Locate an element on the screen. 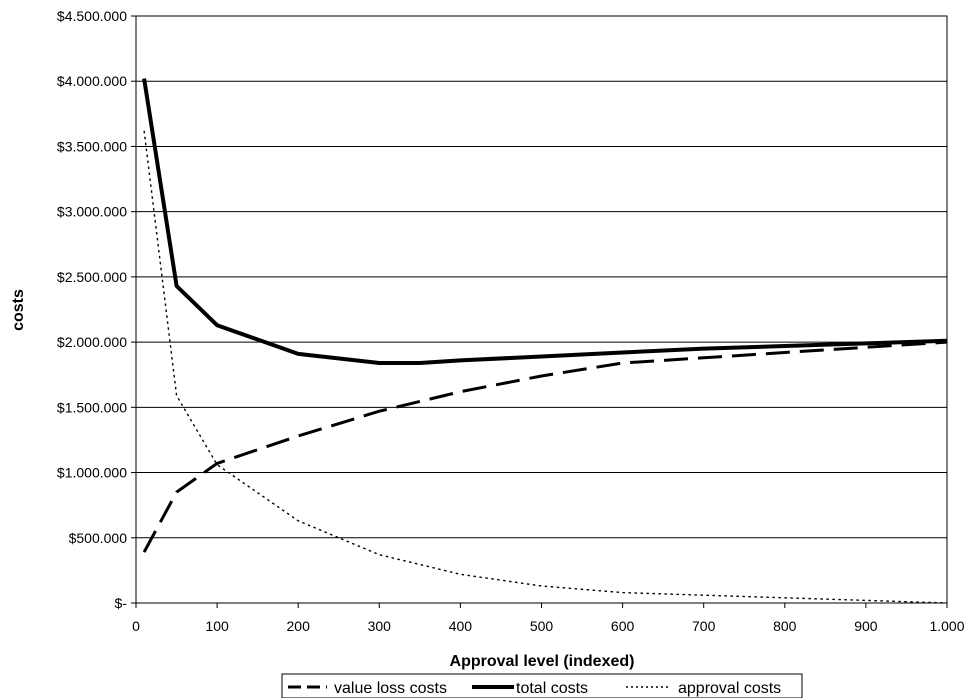 This screenshot has height=698, width=966. x-tick-label: 400 is located at coordinates (461, 626).